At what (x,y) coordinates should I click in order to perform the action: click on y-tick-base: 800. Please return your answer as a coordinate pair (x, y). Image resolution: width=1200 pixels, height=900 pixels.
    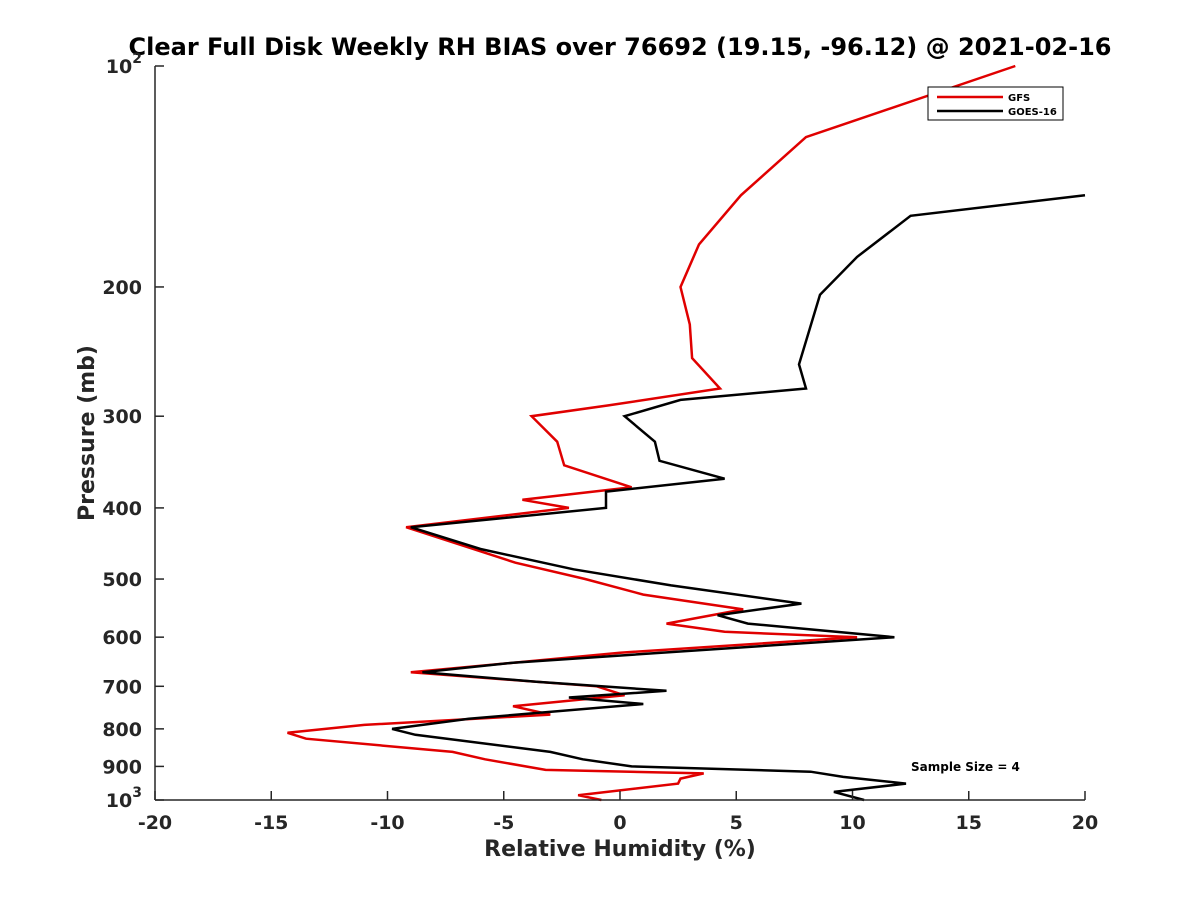
    Looking at the image, I should click on (122, 730).